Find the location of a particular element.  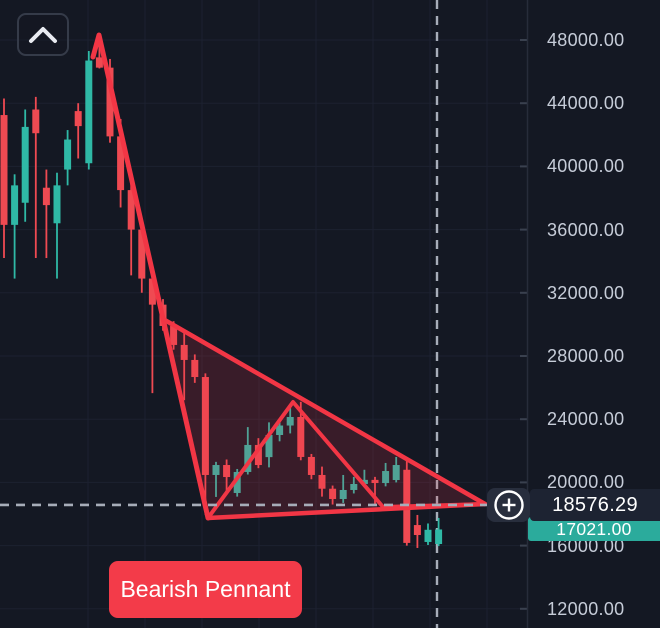

price-axis-label: 40000.00 is located at coordinates (586, 166).